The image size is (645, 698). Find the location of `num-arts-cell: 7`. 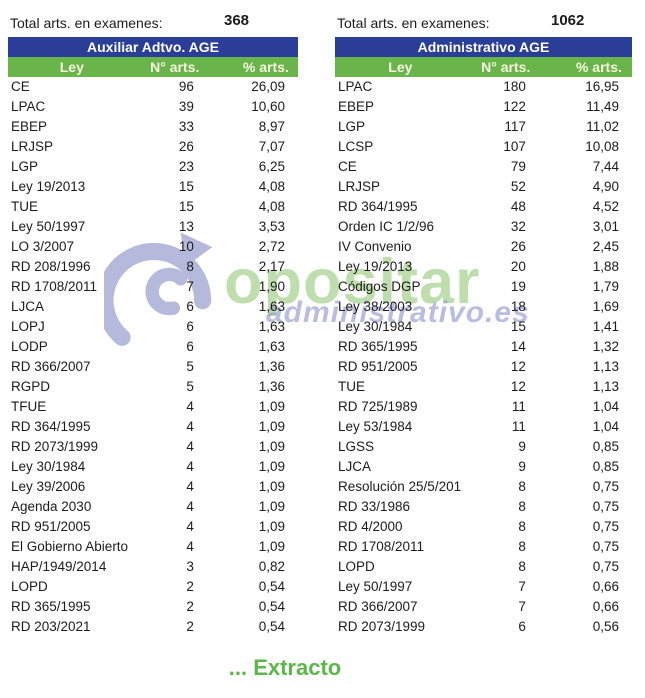

num-arts-cell: 7 is located at coordinates (190, 286).